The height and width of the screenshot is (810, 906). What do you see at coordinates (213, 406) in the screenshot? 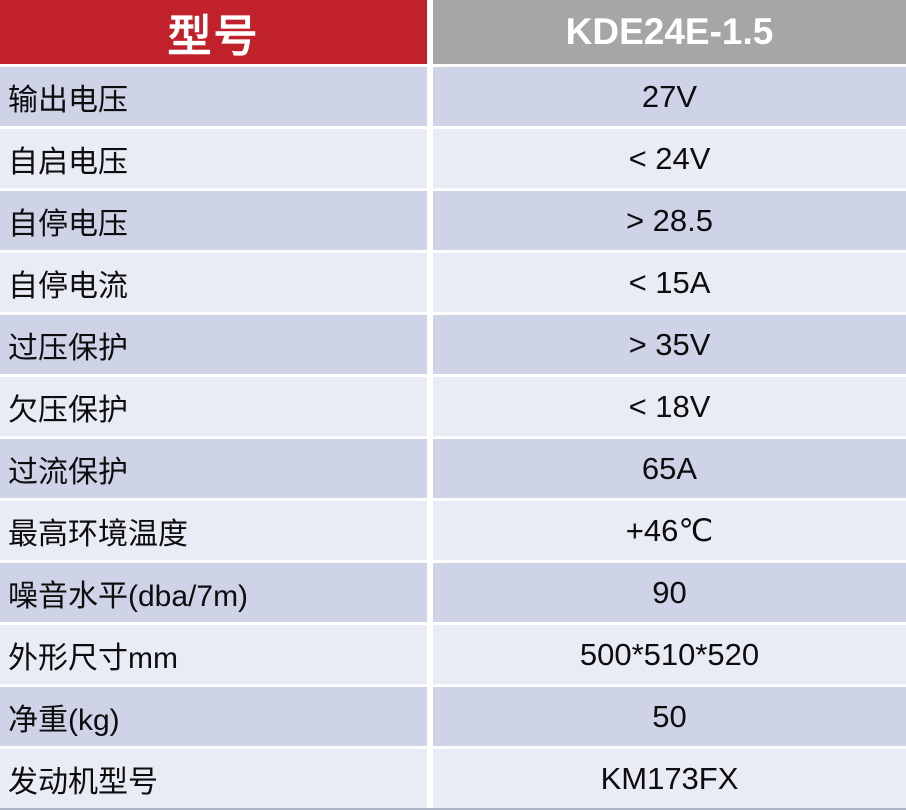
I see `spec-label: 欠压保护` at bounding box center [213, 406].